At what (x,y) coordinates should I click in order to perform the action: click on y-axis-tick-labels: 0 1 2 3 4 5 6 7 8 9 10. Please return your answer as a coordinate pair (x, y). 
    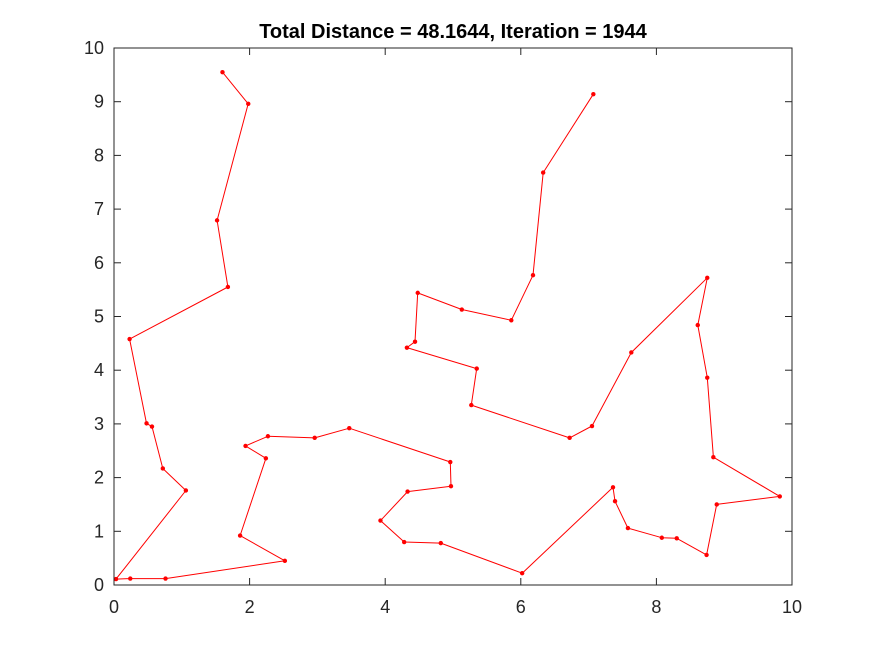
    Looking at the image, I should click on (94, 316).